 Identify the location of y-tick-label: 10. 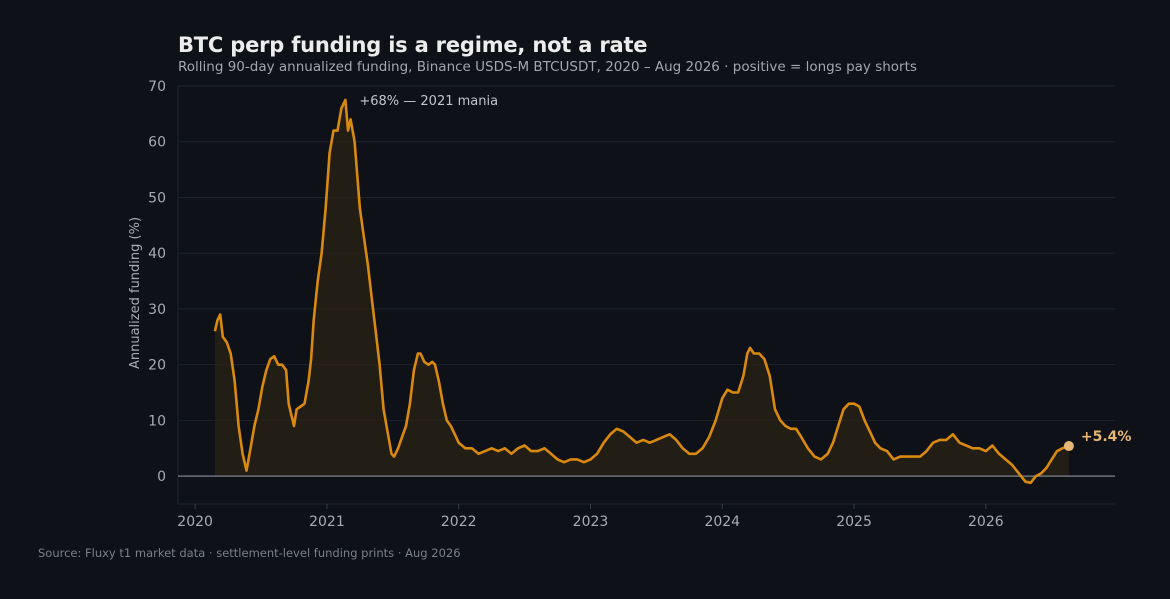
(157, 421).